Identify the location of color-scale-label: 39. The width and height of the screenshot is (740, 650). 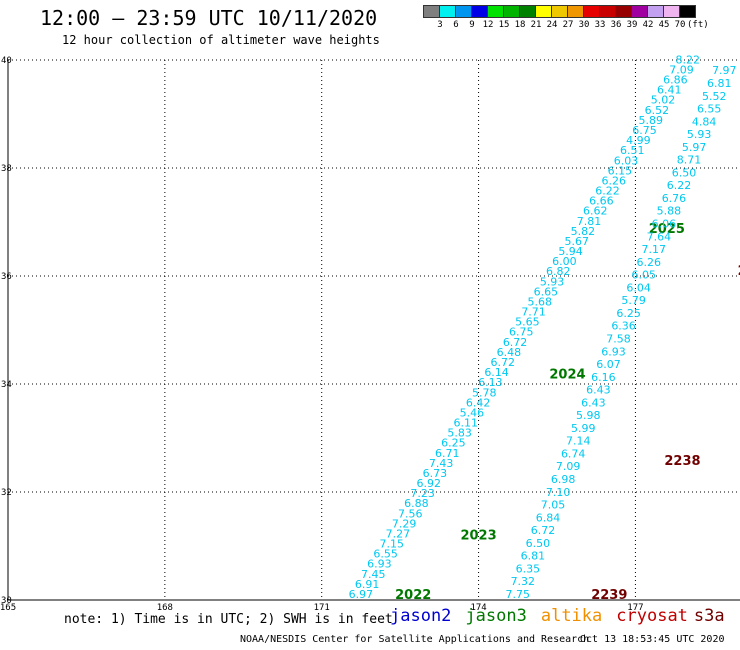
(632, 25).